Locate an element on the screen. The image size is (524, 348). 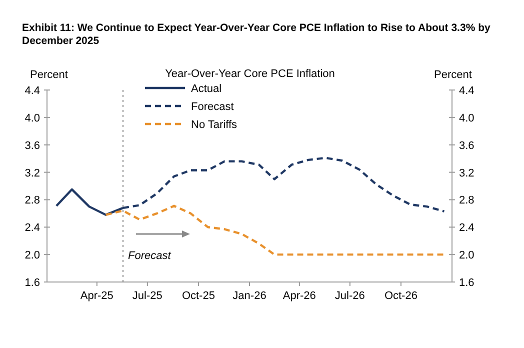
y2-tick-label: 4.0 is located at coordinates (466, 118).